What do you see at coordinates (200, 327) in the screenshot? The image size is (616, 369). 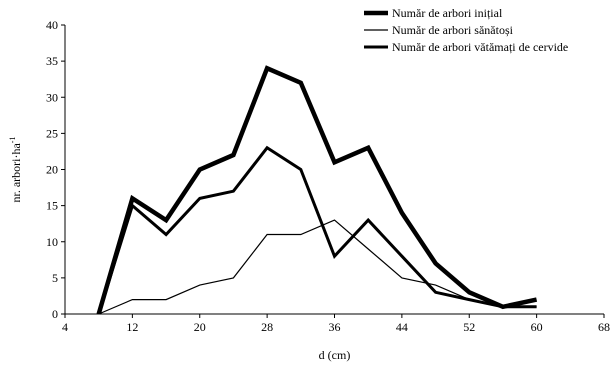 I see `x-tick-label: 20` at bounding box center [200, 327].